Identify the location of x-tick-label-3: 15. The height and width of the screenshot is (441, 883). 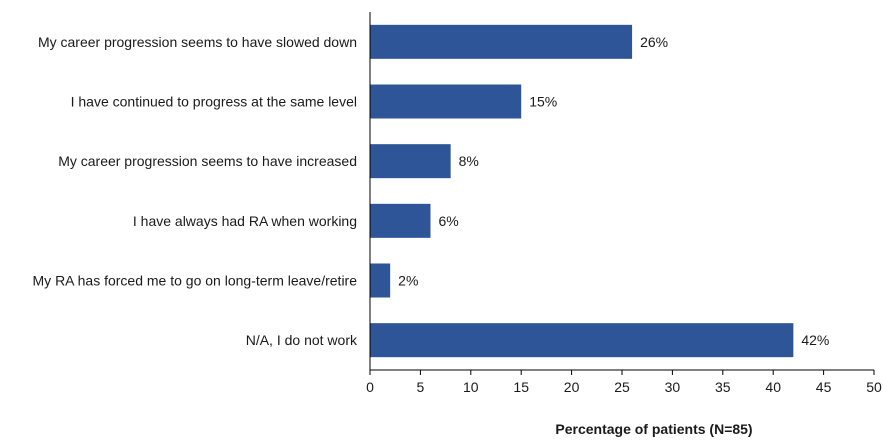
(521, 387).